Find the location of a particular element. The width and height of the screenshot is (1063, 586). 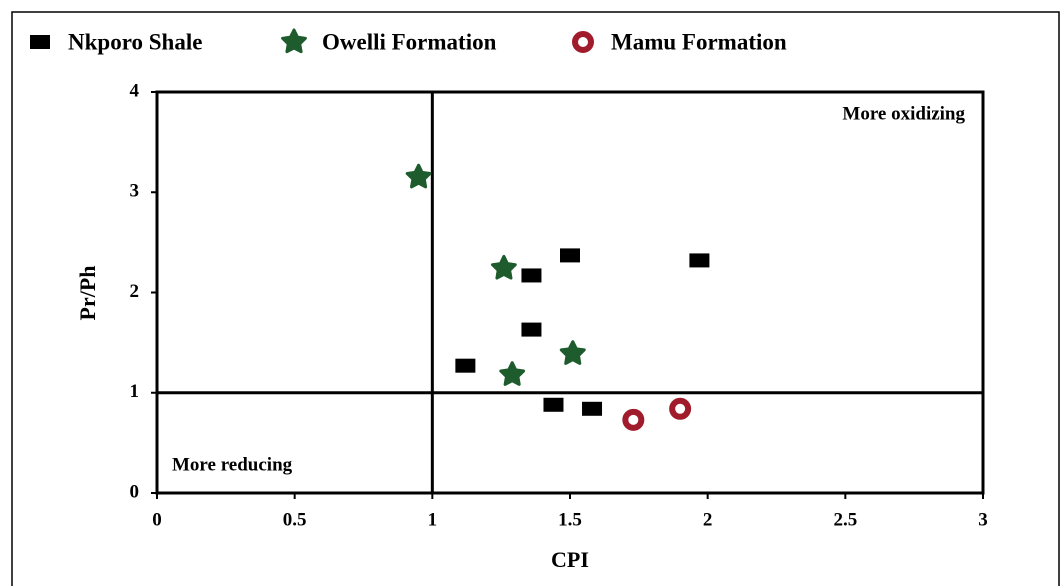

y-tick-label: 1 is located at coordinates (135, 391).